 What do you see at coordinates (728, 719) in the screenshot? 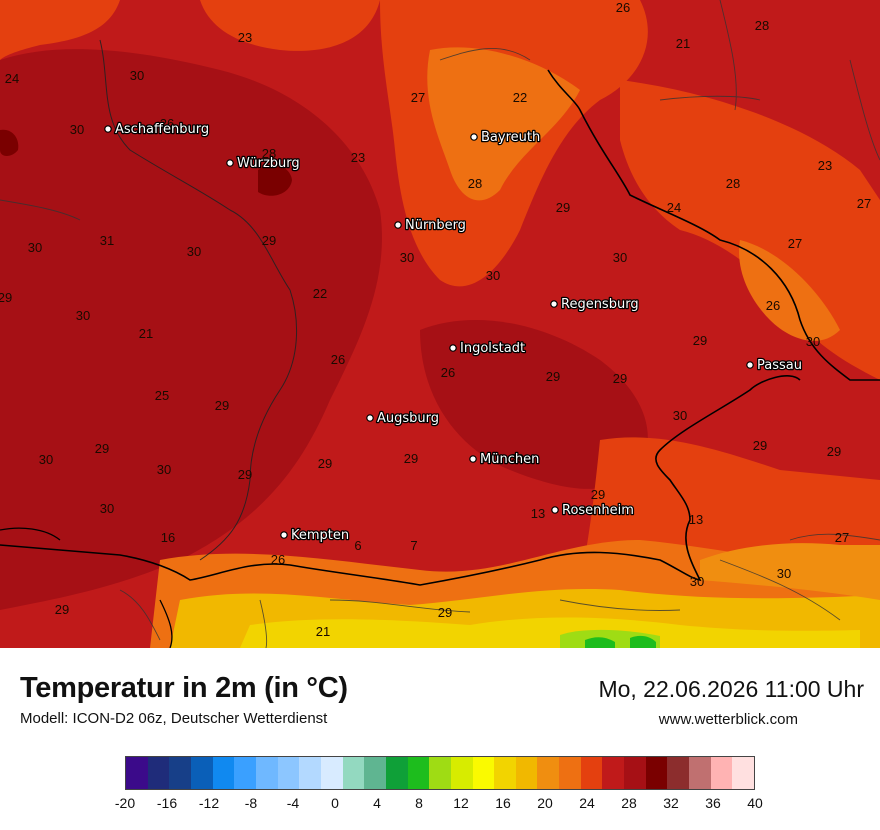
I see `website-link: www.wetterblick.com` at bounding box center [728, 719].